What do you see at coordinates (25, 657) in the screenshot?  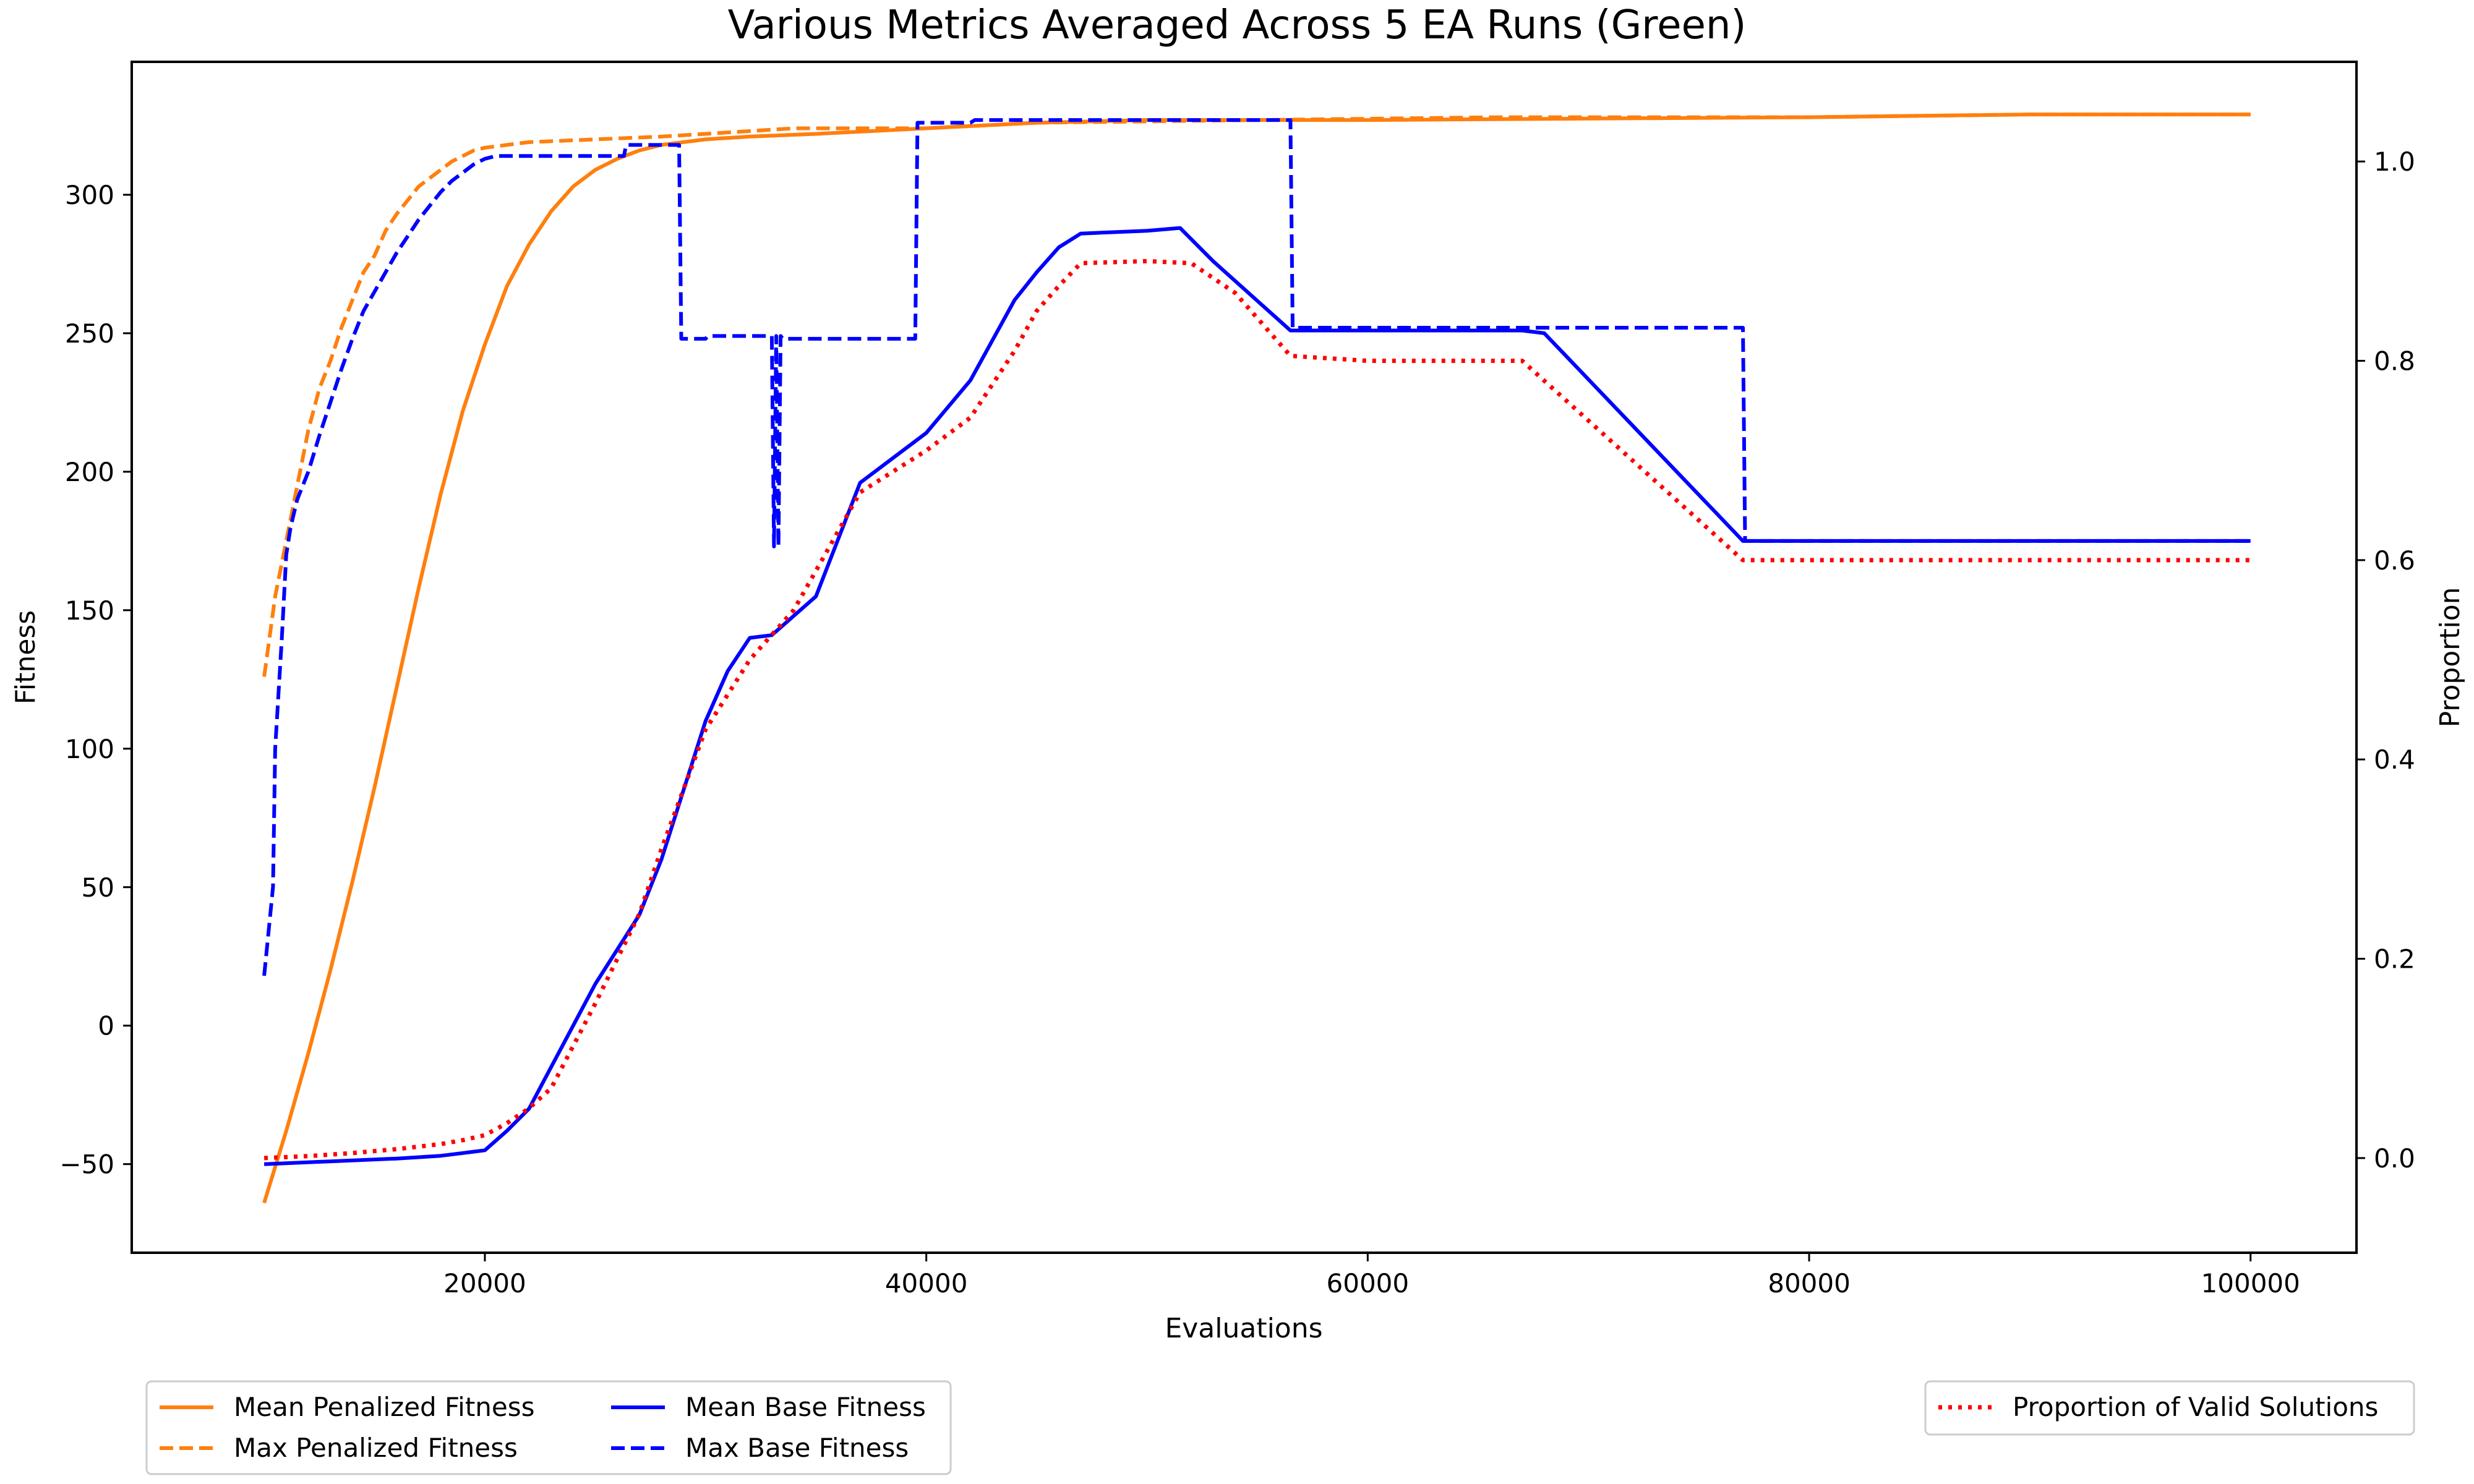 I see `y-axis-label: Fitness` at bounding box center [25, 657].